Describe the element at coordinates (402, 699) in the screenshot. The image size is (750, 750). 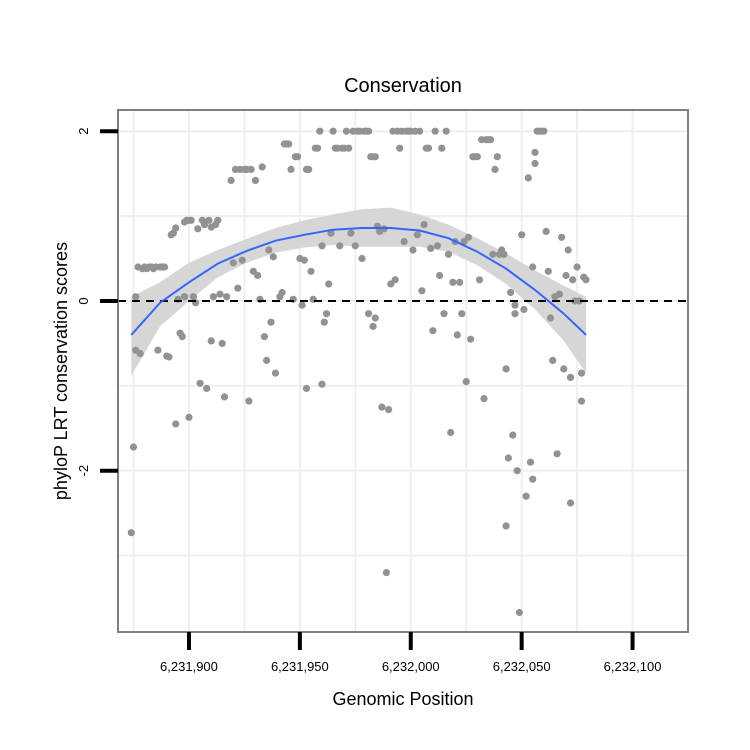
I see `x-axis-label: Genomic Position` at that location.